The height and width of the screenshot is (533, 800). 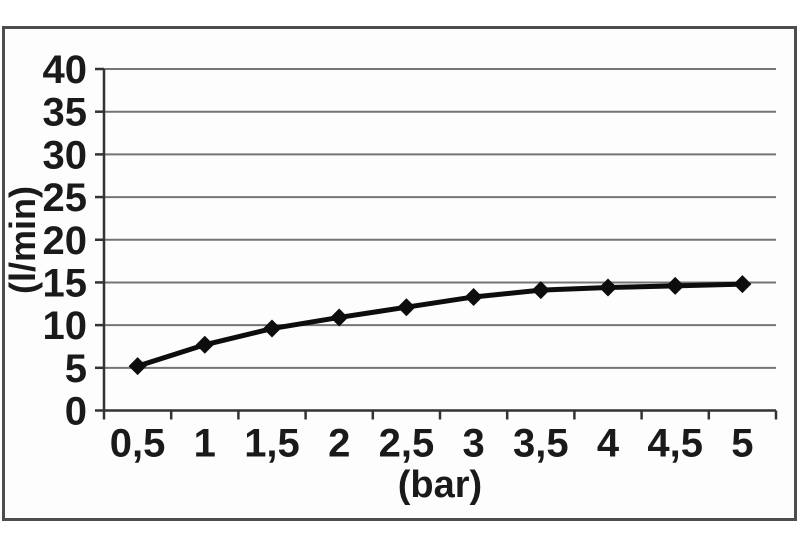 I want to click on y-axis-title: (l/min), so click(x=24, y=240).